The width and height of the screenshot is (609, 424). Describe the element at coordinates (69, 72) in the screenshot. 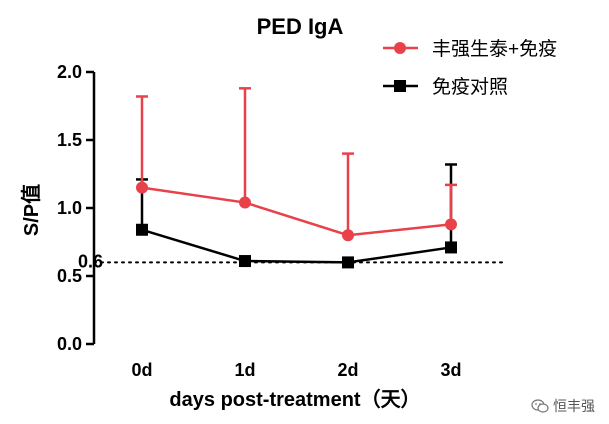

I see `y-tick-label: 2.0` at that location.